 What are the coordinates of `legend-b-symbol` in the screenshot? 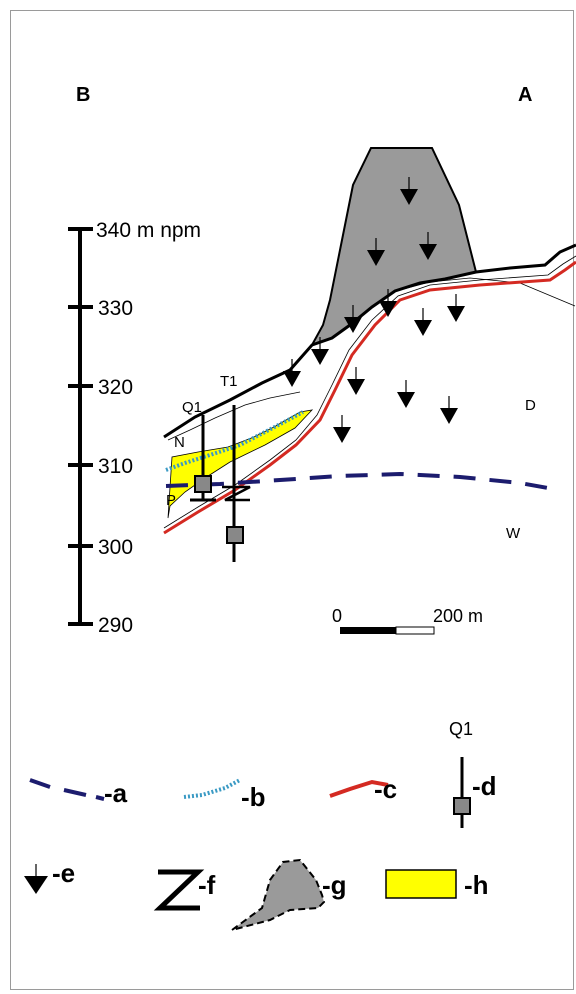 It's located at (212, 788).